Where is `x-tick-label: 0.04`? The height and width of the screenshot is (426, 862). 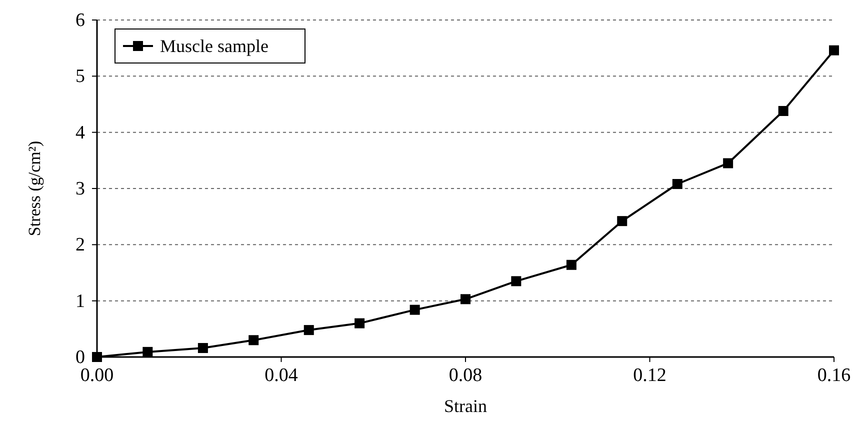 x-tick-label: 0.04 is located at coordinates (281, 375).